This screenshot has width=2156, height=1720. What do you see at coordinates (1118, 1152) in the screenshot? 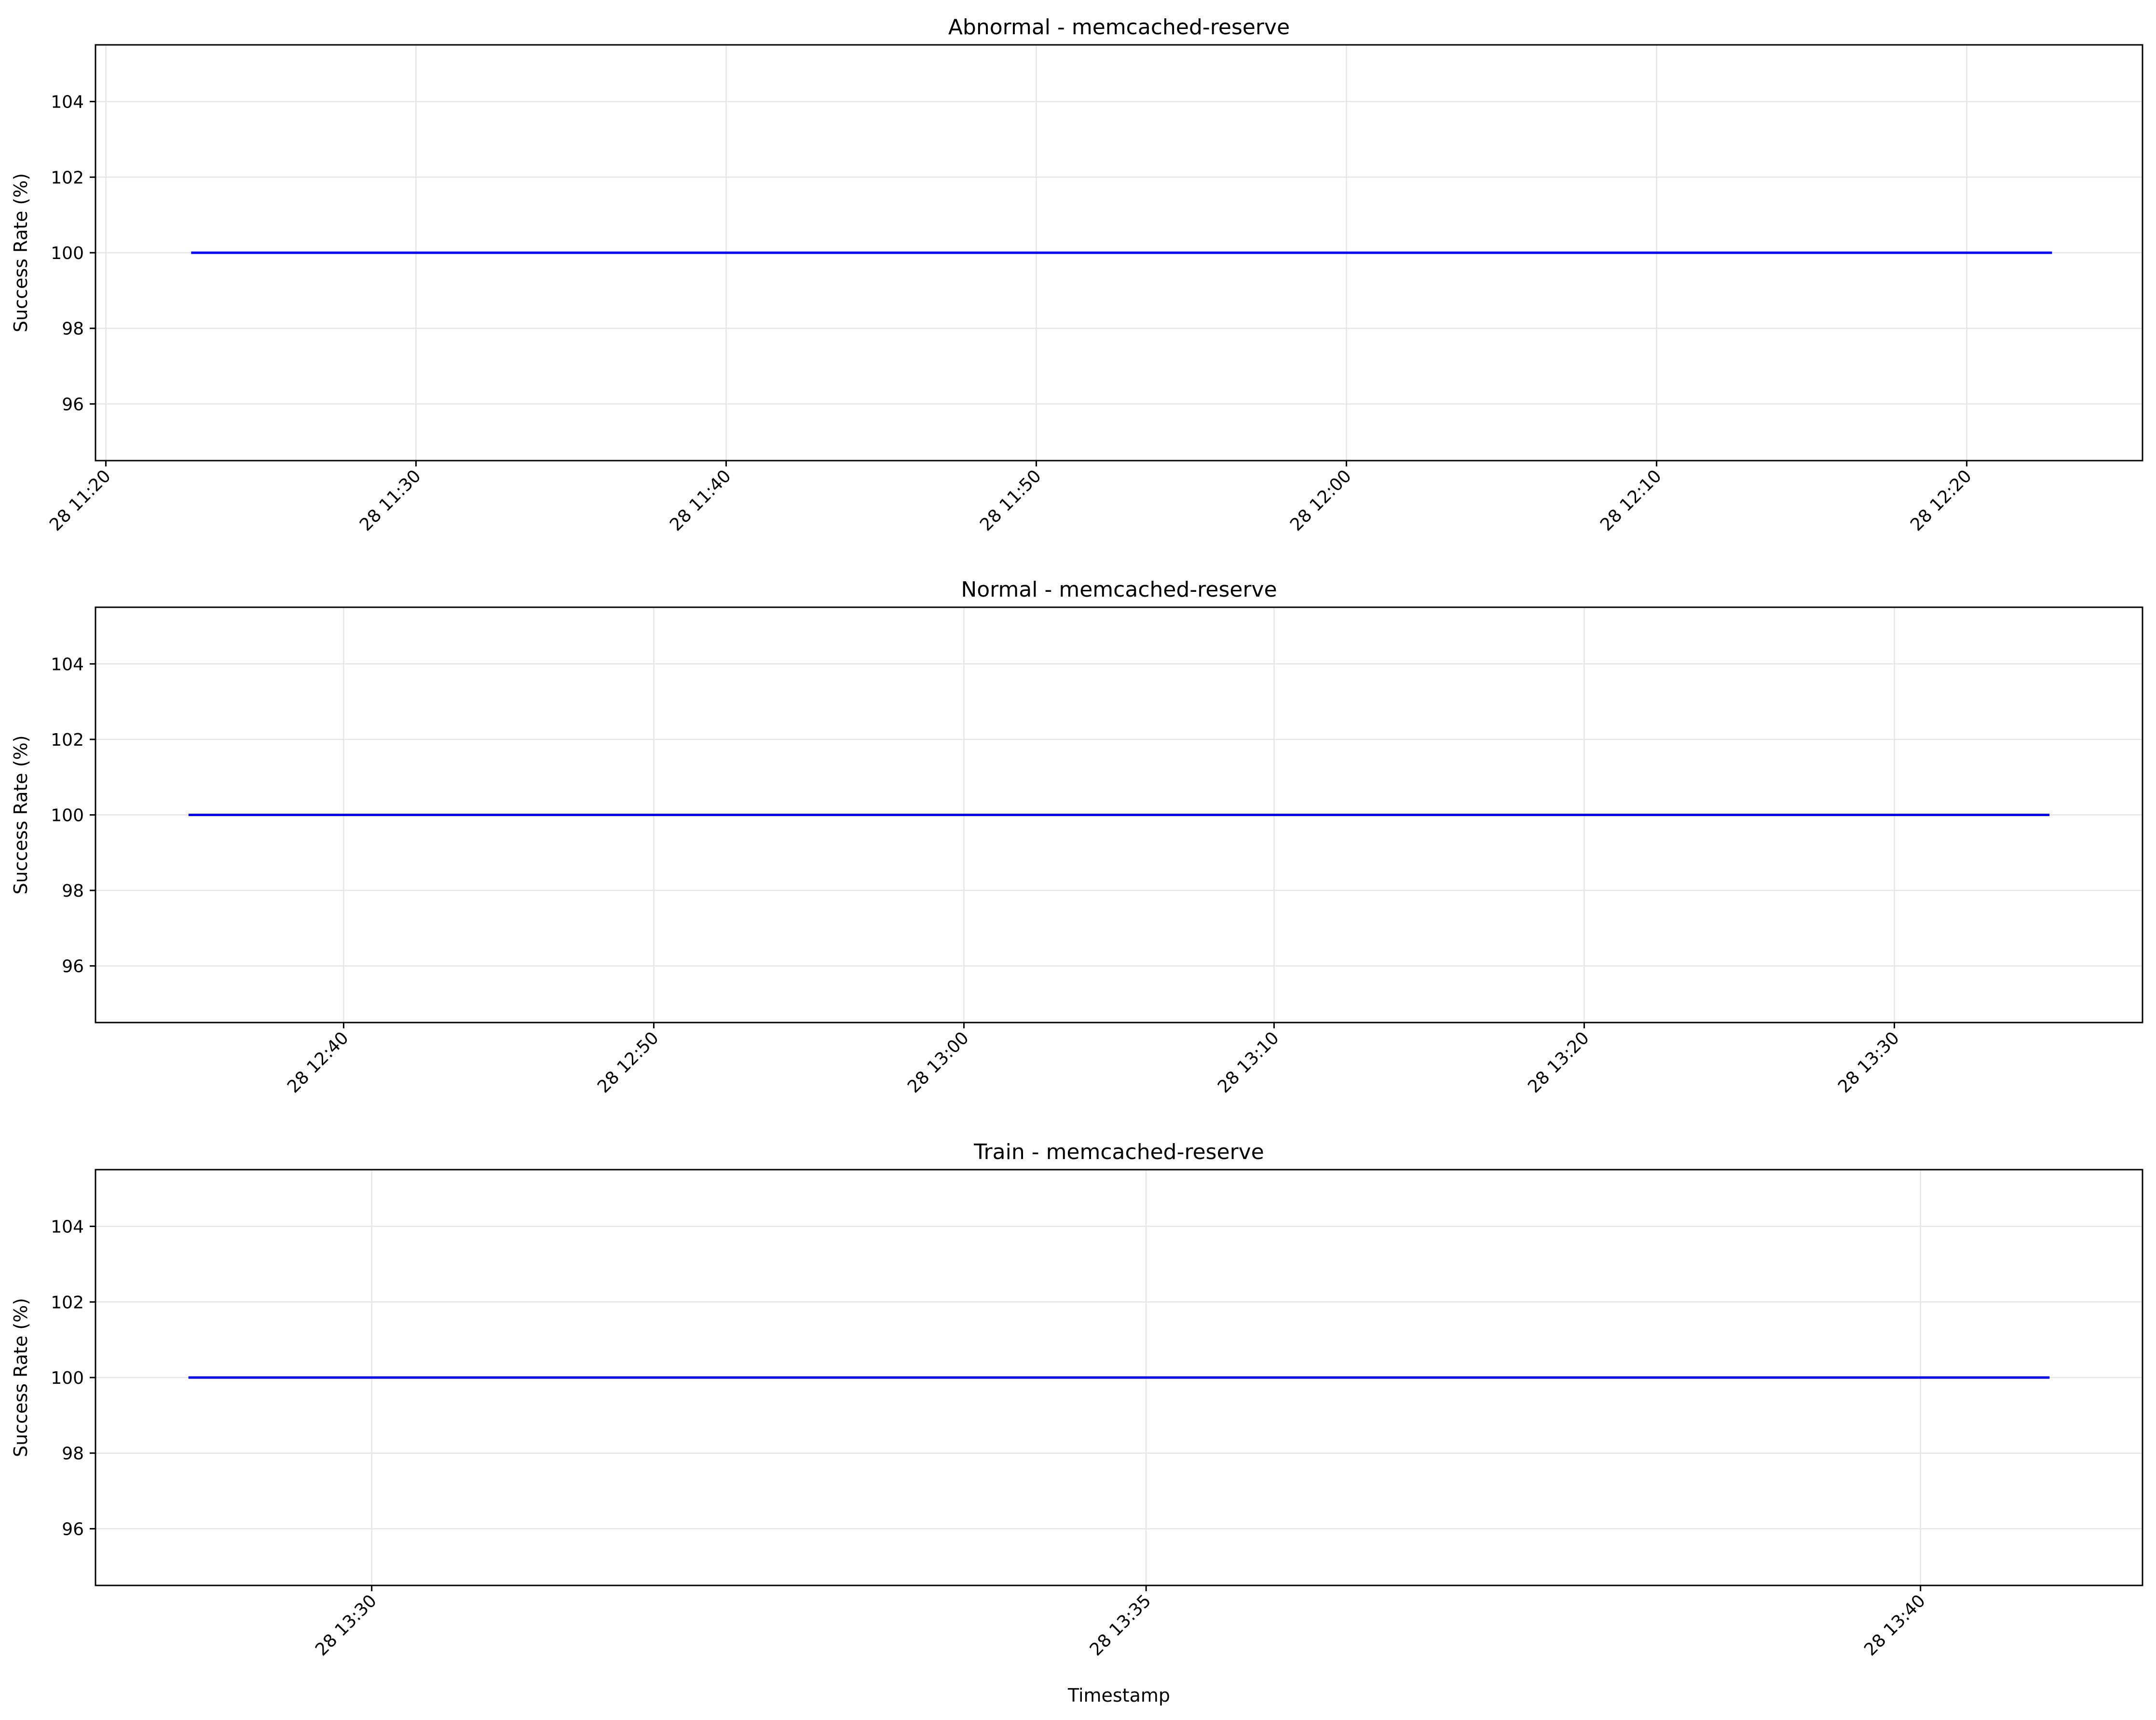
I see `chart-title: Train - memcached-reserve` at bounding box center [1118, 1152].